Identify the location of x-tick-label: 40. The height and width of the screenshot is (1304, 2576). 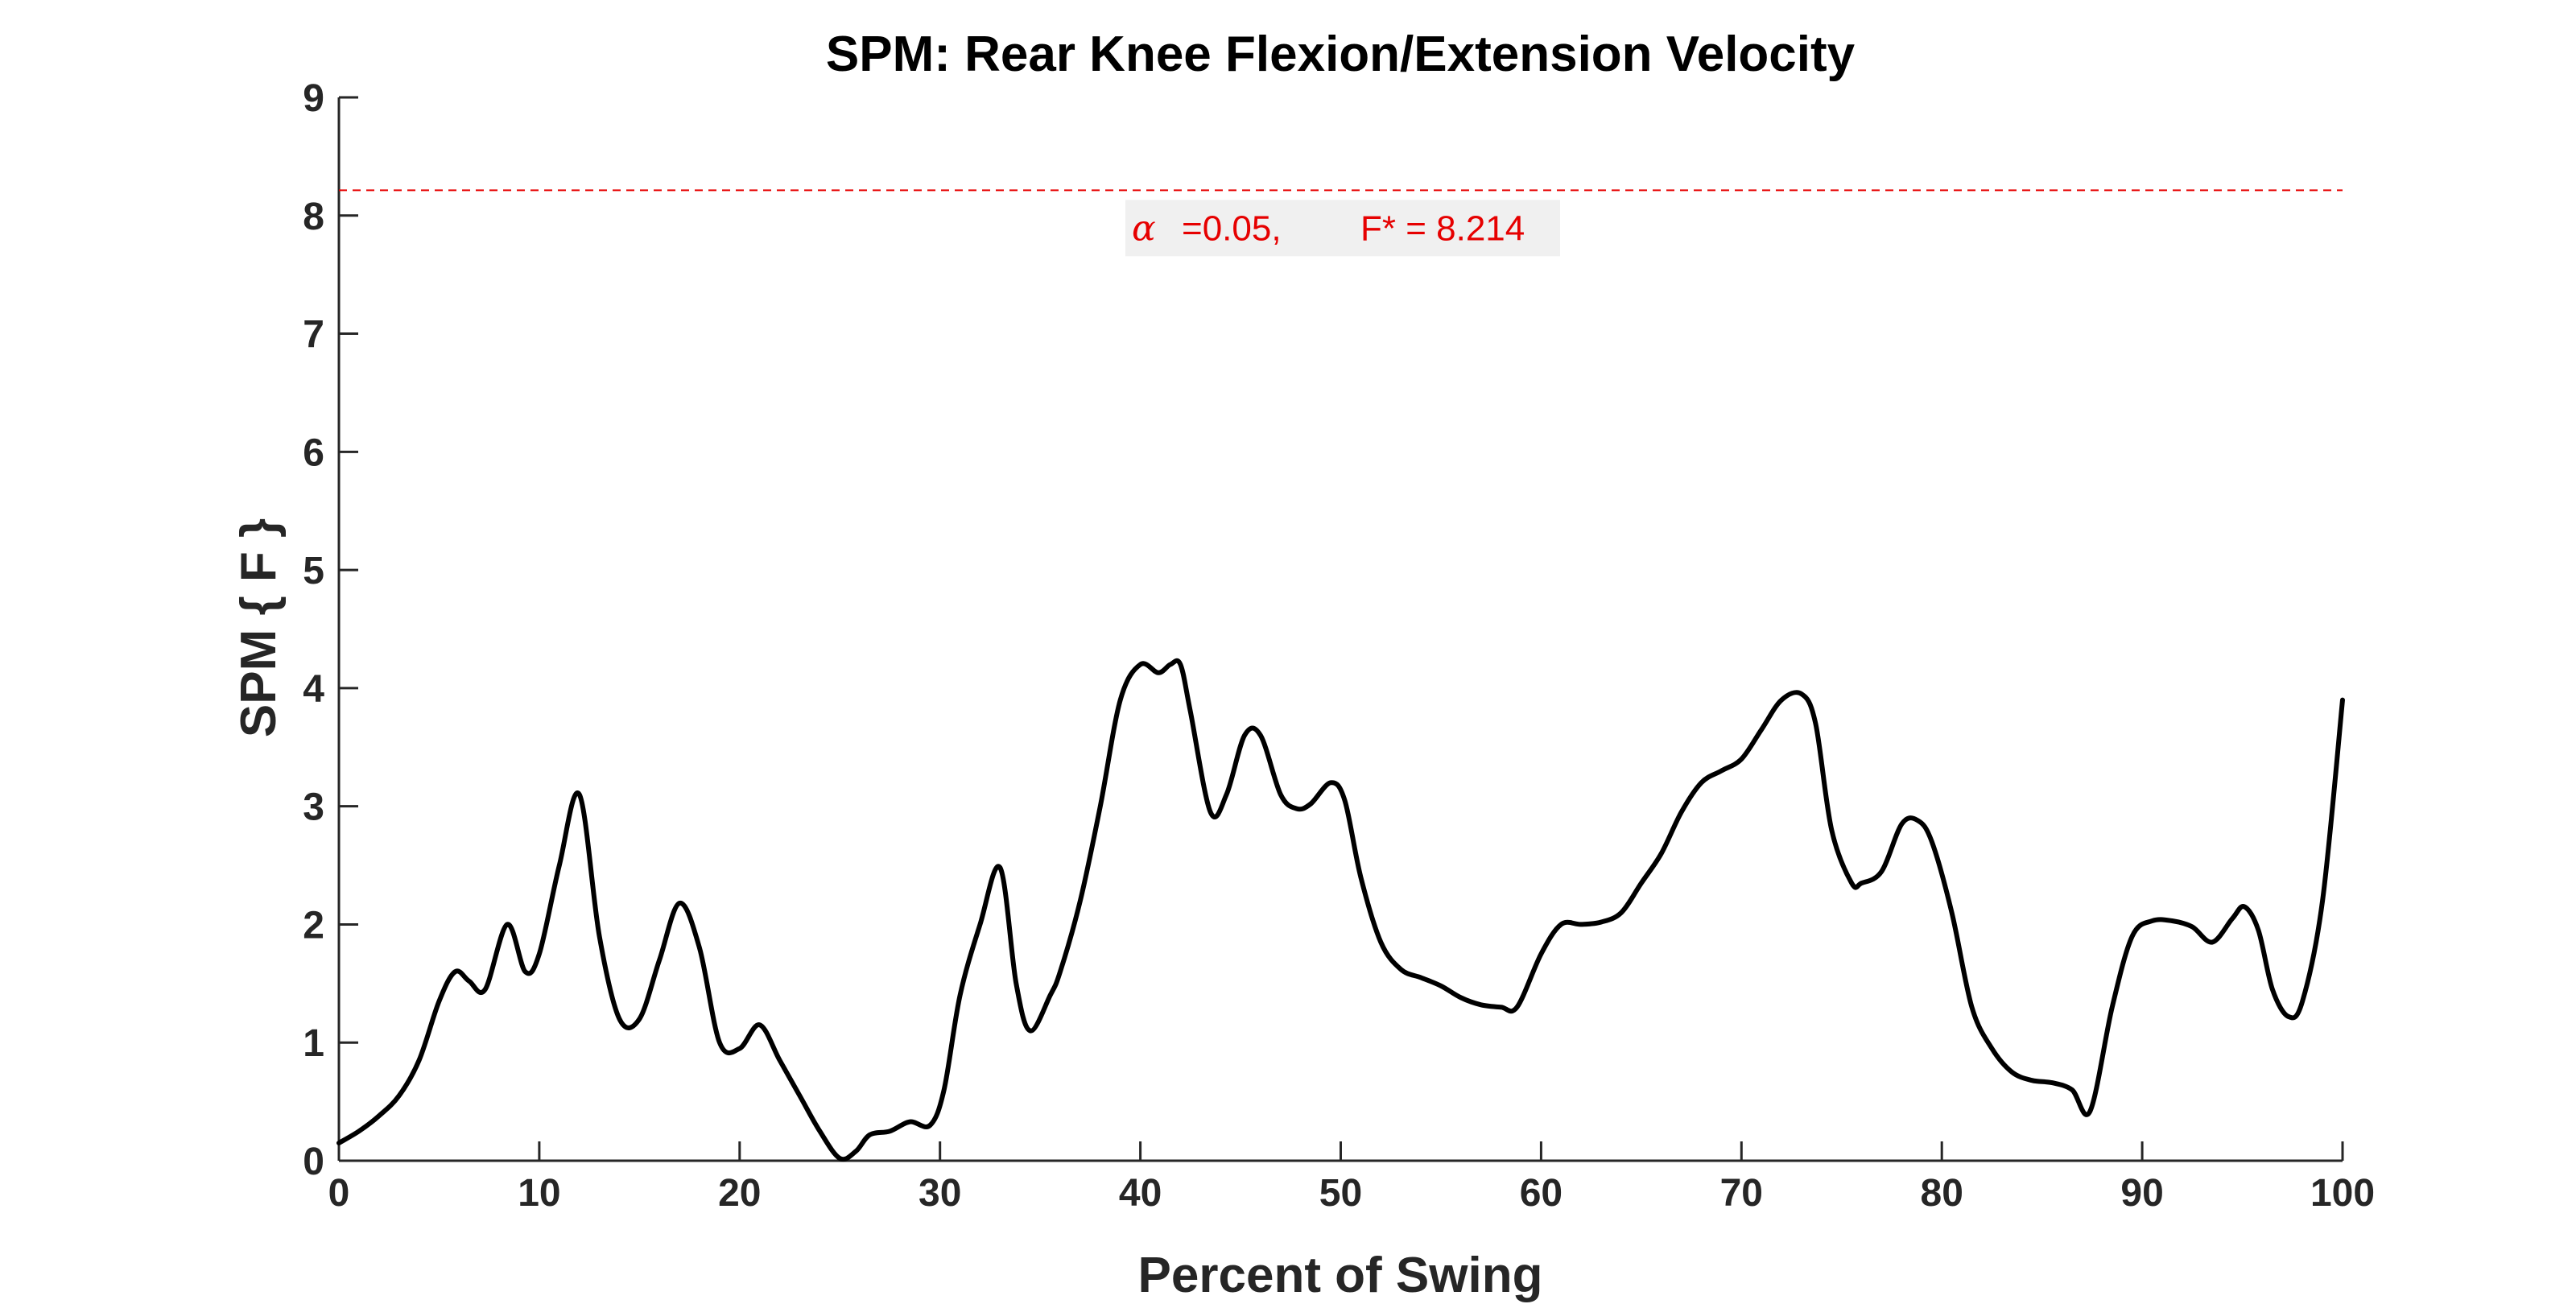
(1140, 1193).